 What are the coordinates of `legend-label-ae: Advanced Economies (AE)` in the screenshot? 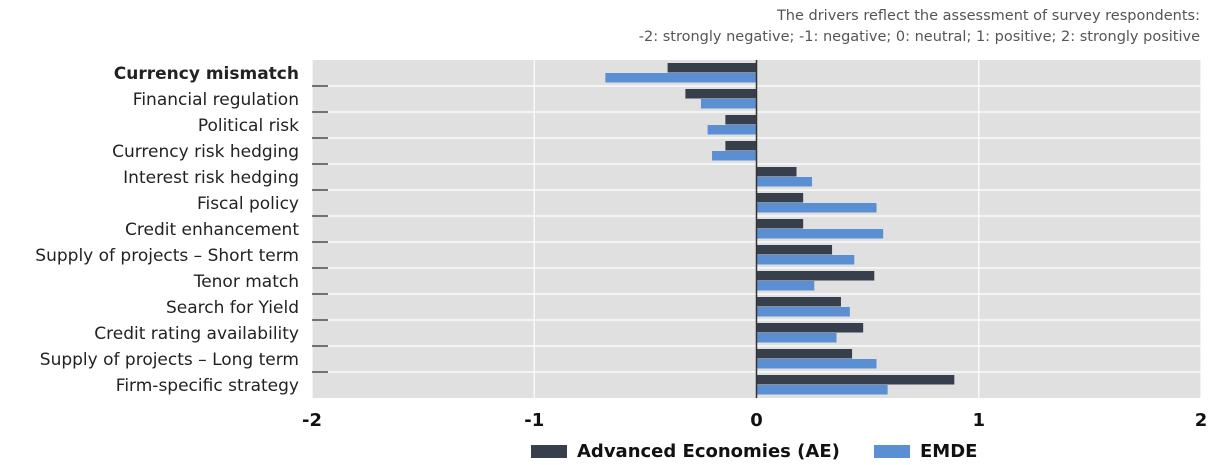 It's located at (708, 451).